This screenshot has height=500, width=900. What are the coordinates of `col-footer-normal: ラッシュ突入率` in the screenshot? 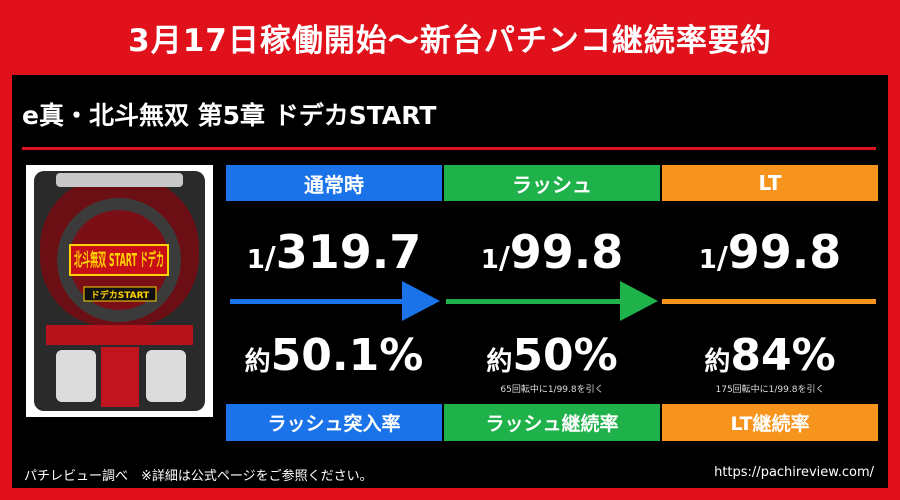 It's located at (334, 422).